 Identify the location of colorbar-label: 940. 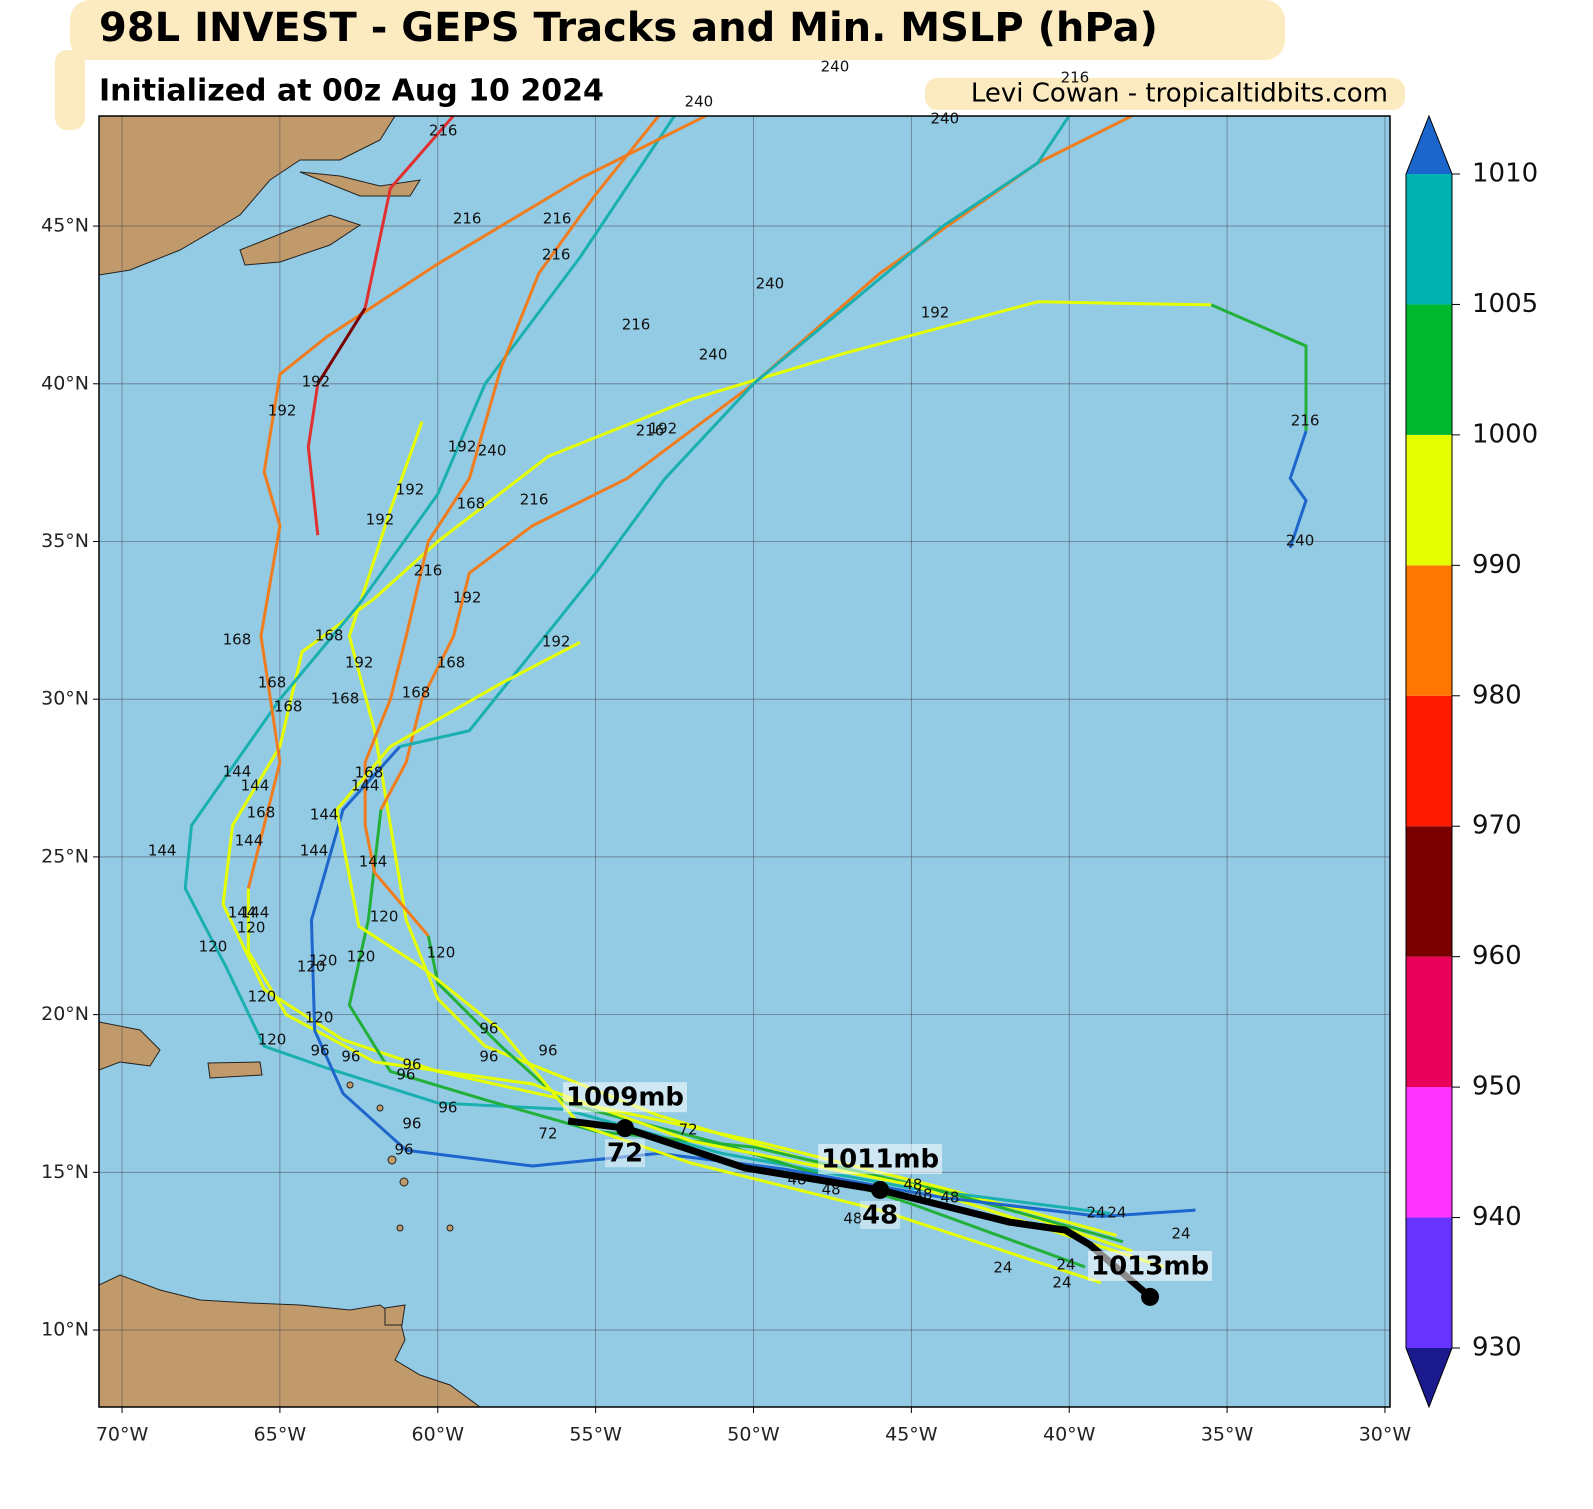
(1497, 1217).